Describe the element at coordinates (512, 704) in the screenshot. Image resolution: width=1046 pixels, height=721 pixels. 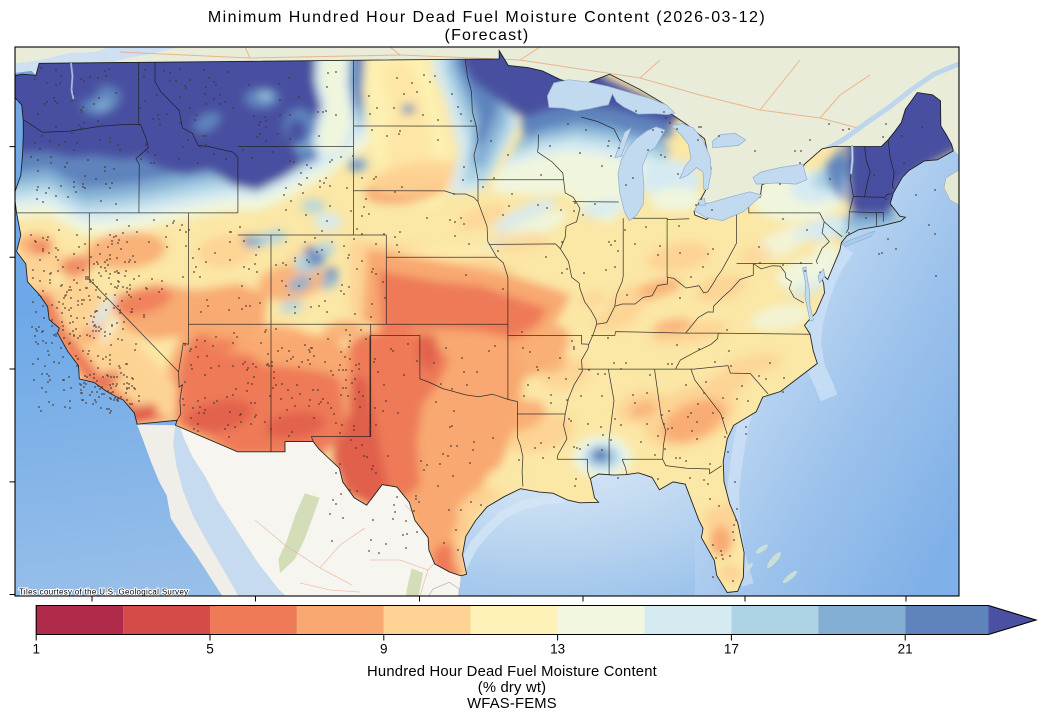
I see `svg-text: WFAS-FEMS` at that location.